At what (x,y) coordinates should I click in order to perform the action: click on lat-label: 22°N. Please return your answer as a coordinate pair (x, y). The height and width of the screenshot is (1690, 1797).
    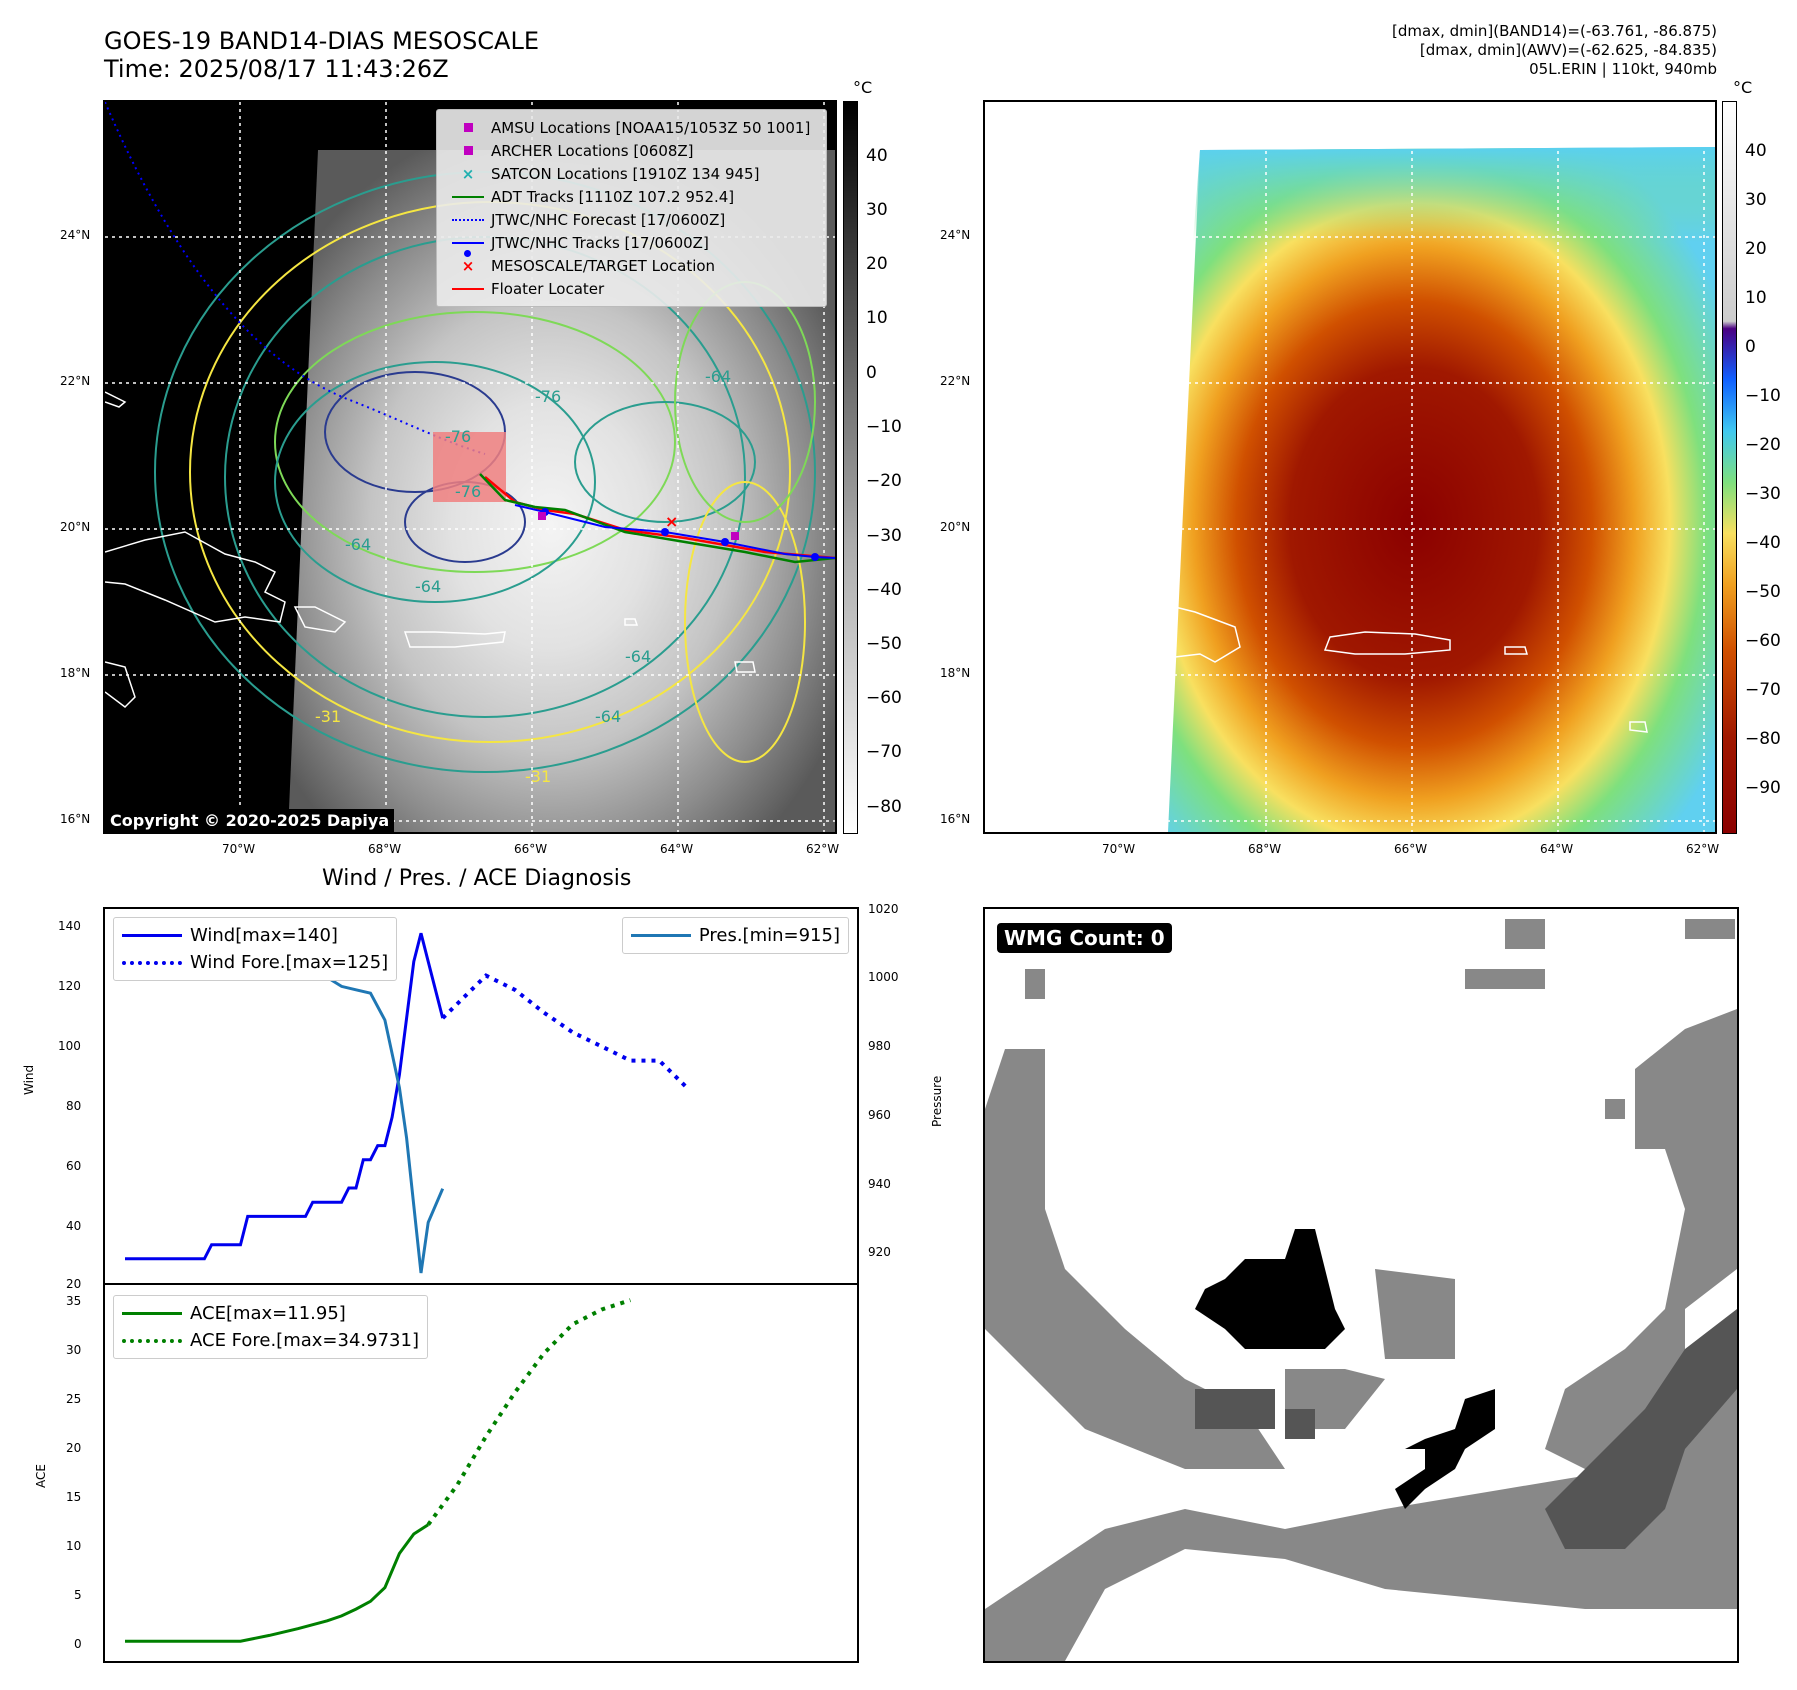
    Looking at the image, I should click on (75, 381).